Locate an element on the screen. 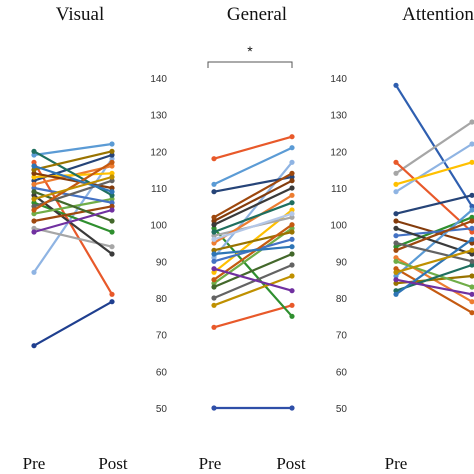  y-tick-label-attention-100: 100 is located at coordinates (338, 226).